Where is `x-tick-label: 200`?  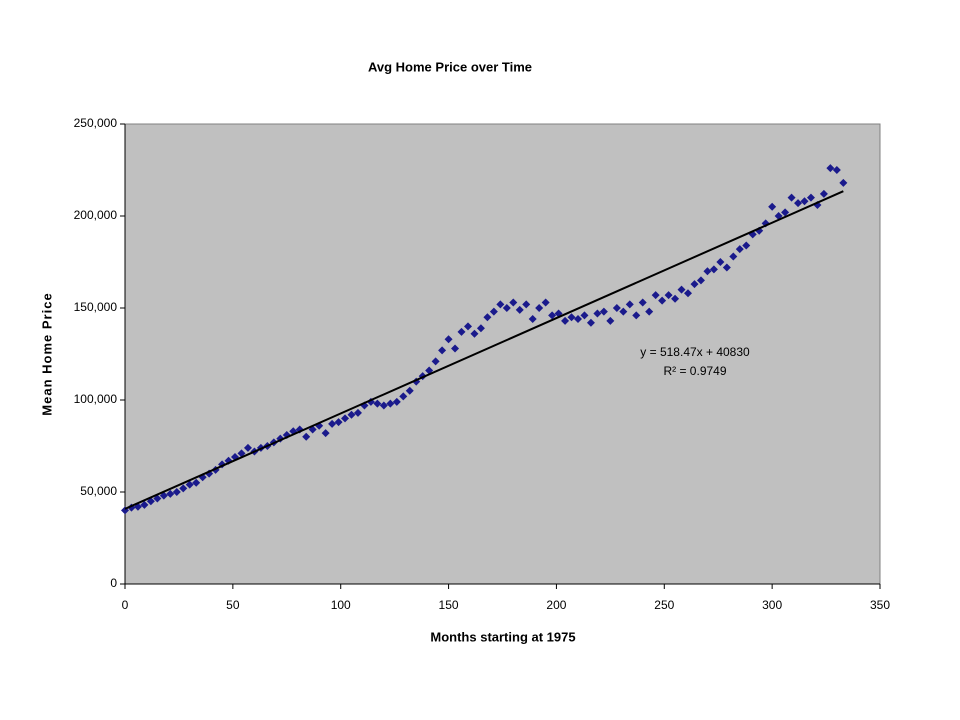
x-tick-label: 200 is located at coordinates (556, 605).